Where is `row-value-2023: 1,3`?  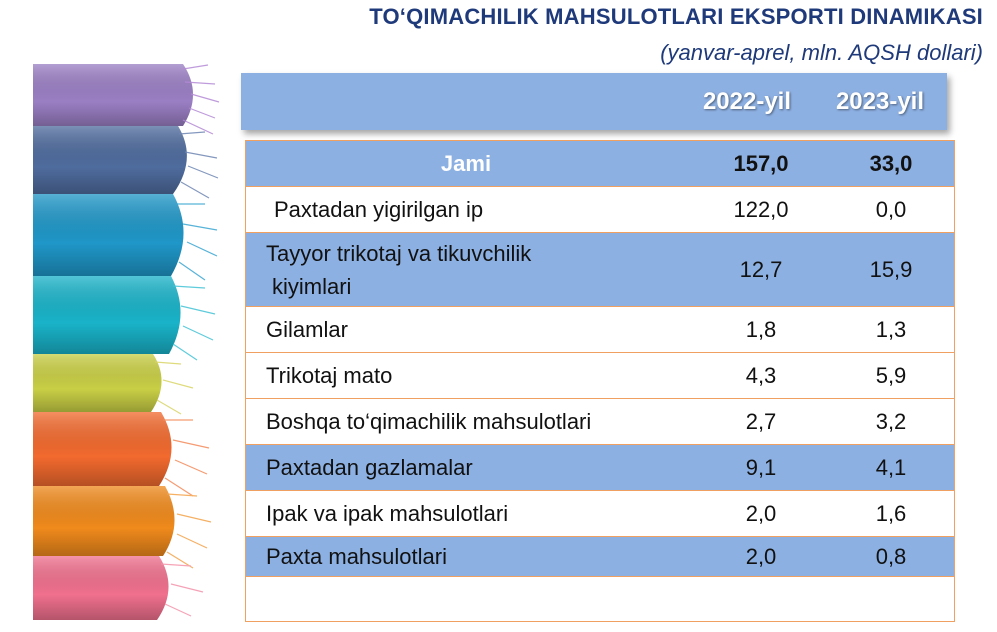
row-value-2023: 1,3 is located at coordinates (891, 329).